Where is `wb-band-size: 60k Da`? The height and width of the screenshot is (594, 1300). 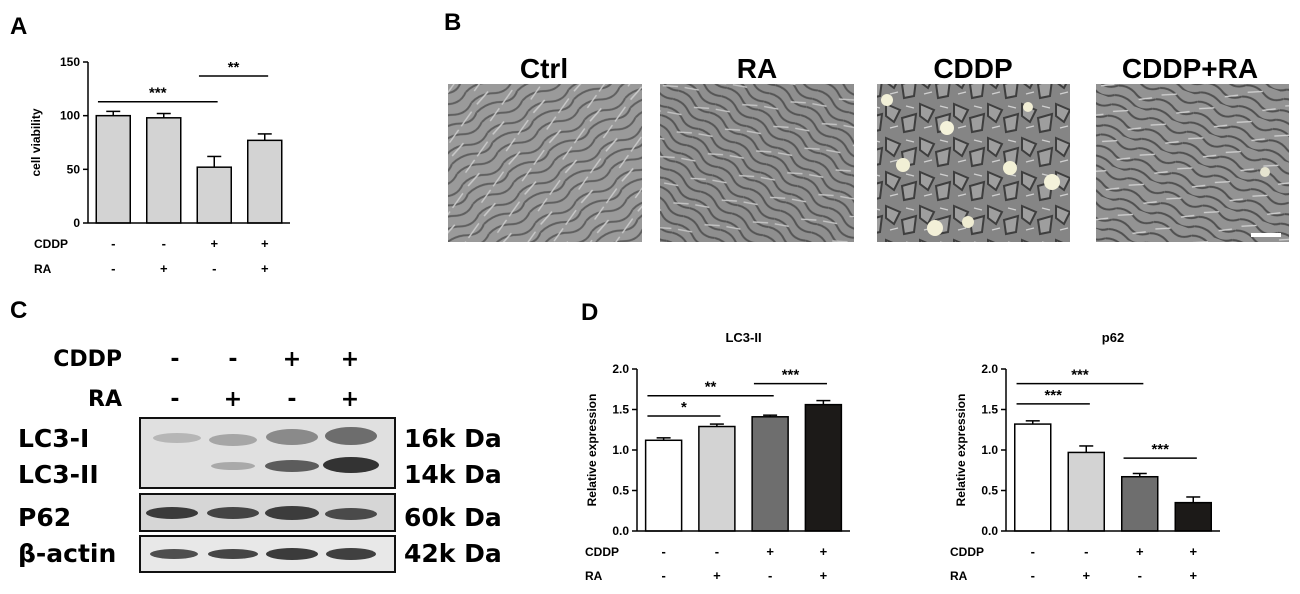
wb-band-size: 60k Da is located at coordinates (453, 517).